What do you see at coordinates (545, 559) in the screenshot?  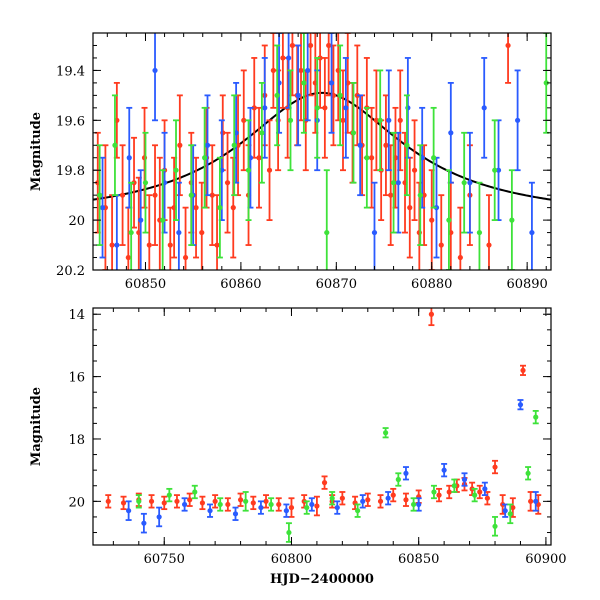 I see `x-tick-label: 60900` at bounding box center [545, 559].